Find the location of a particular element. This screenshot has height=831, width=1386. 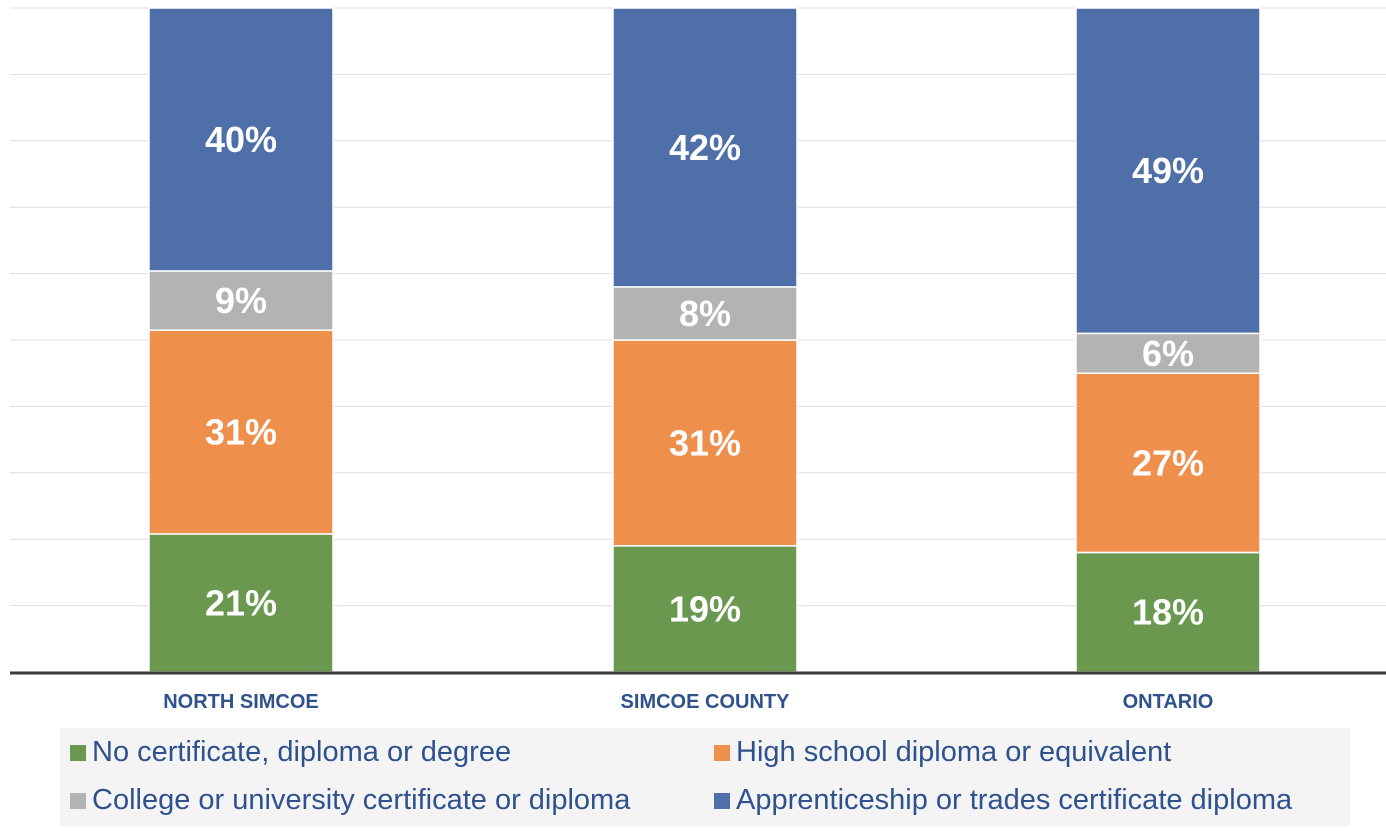

legend-label: No certificate, diploma or degree is located at coordinates (302, 752).